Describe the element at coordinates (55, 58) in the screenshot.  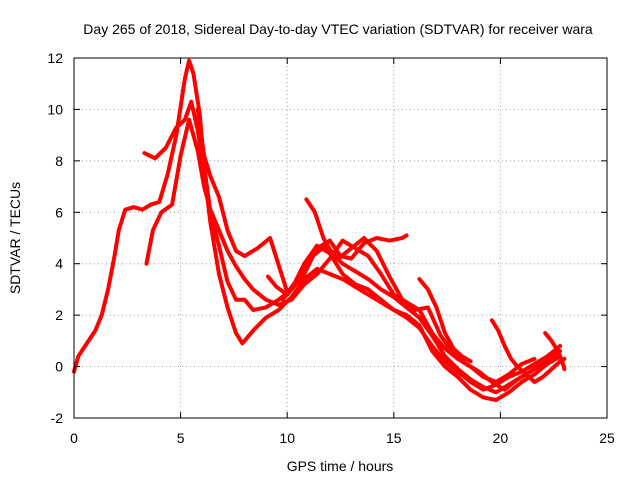
I see `y-tick-label: 12` at that location.